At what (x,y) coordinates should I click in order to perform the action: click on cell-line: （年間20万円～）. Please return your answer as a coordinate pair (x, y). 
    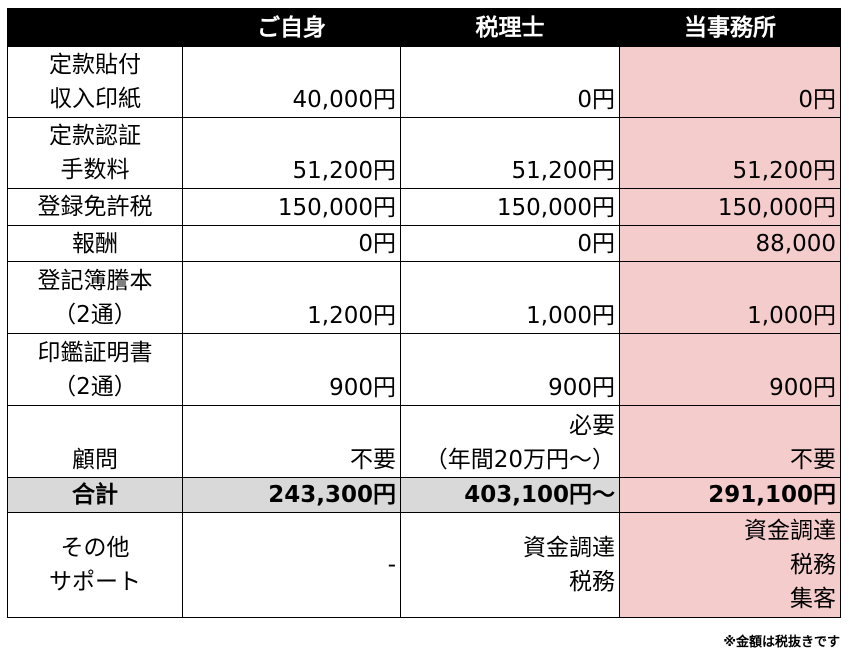
    Looking at the image, I should click on (519, 460).